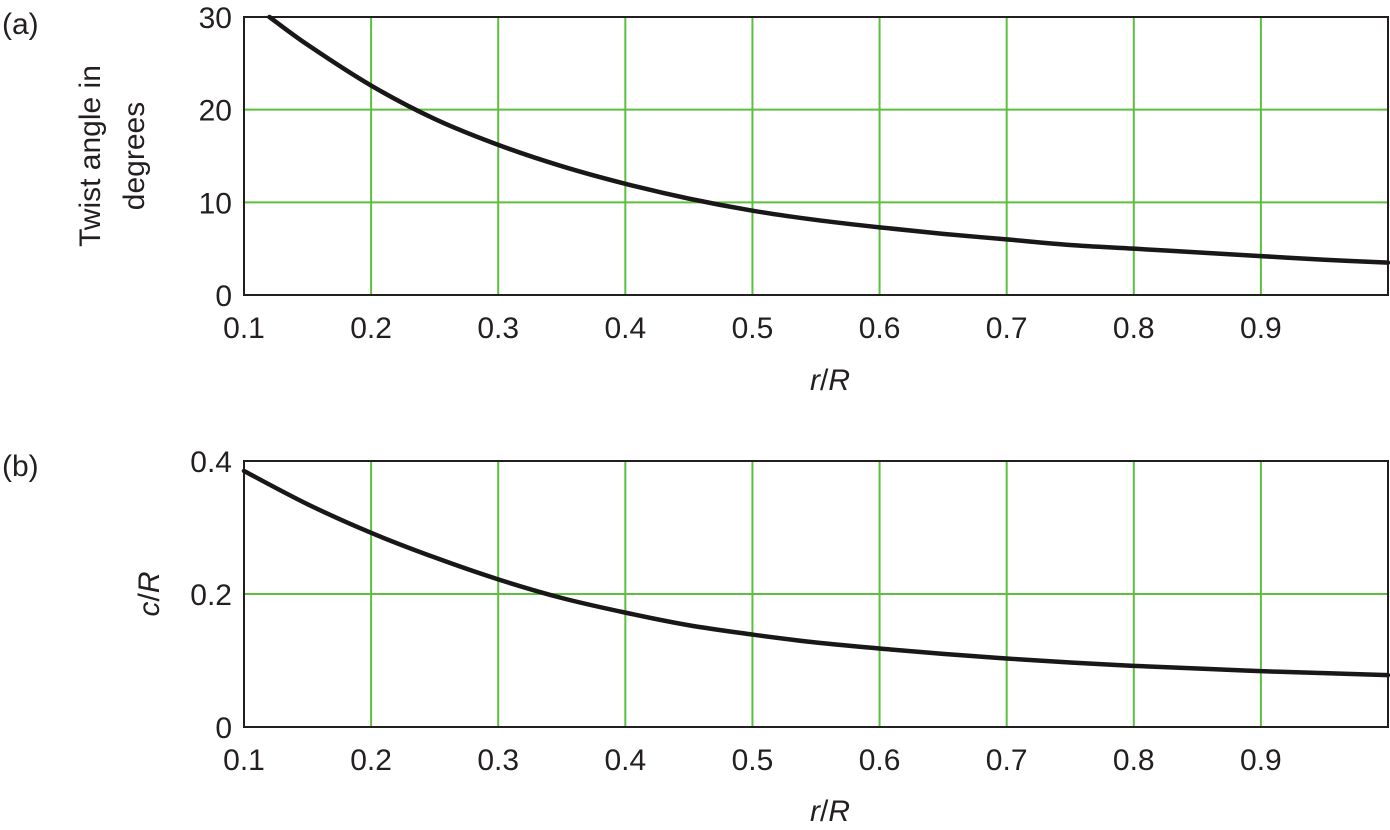  Describe the element at coordinates (215, 111) in the screenshot. I see `y-tick-label: 20` at that location.